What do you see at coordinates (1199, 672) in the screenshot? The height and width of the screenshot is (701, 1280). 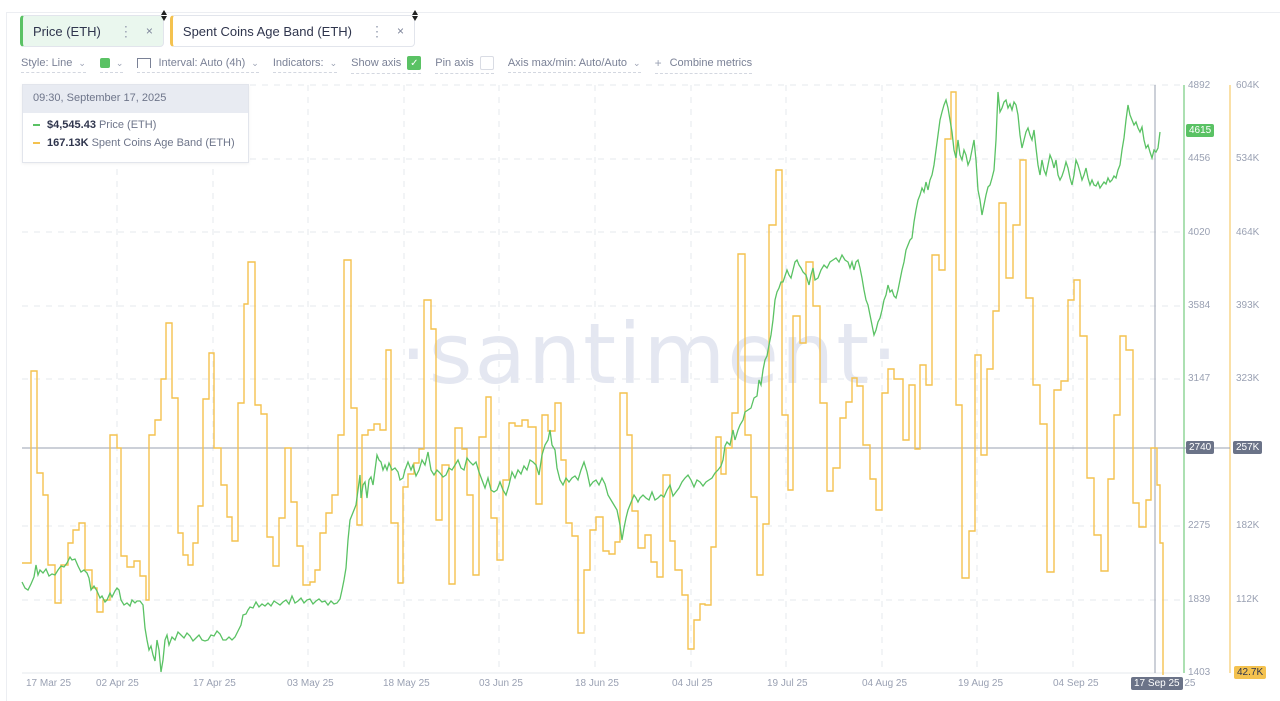 I see `y-tick-left: 1403` at bounding box center [1199, 672].